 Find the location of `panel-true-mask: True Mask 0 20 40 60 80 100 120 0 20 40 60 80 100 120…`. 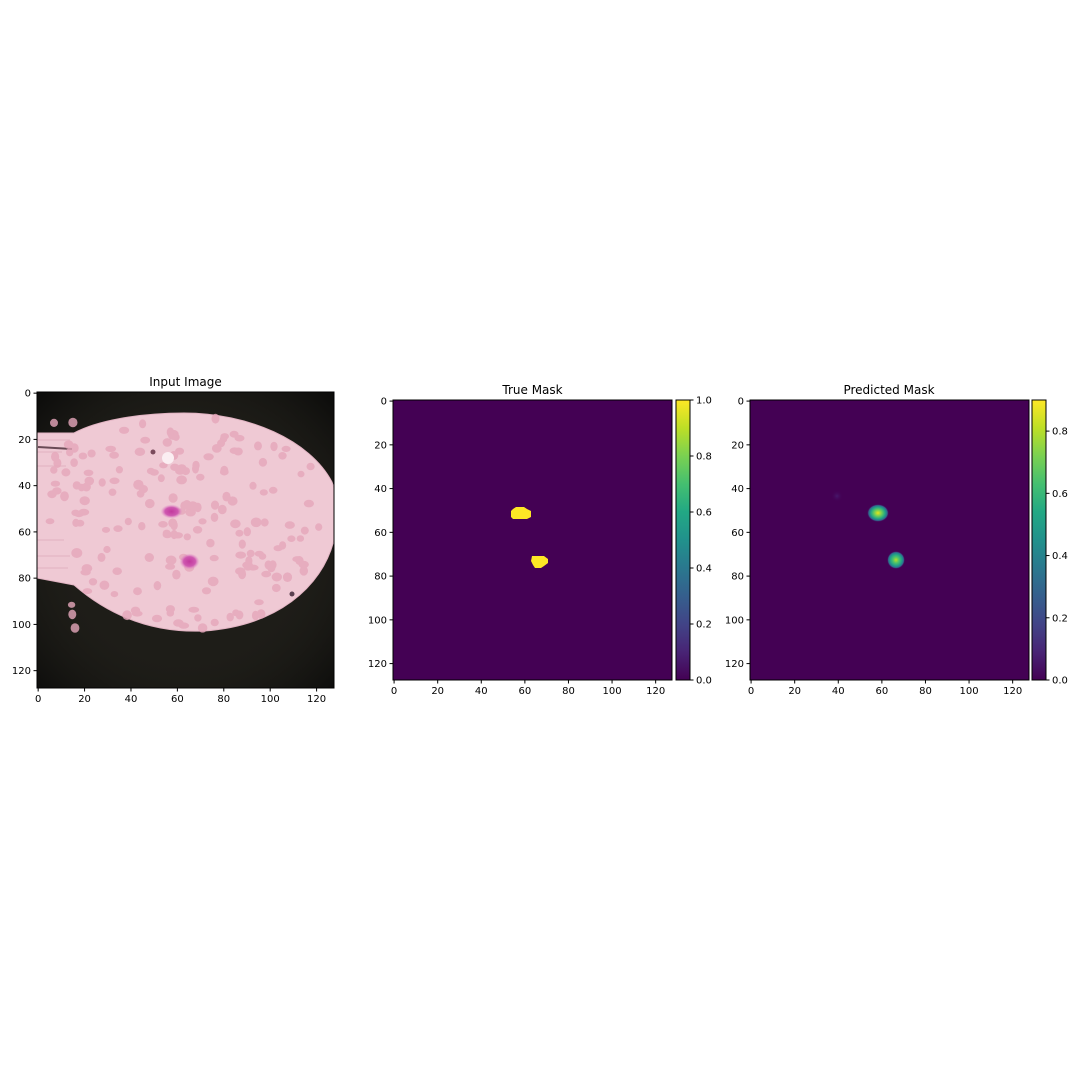

panel-true-mask: True Mask 0 20 40 60 80 100 120 0 20 40 60 80 100 120… is located at coordinates (540, 540).